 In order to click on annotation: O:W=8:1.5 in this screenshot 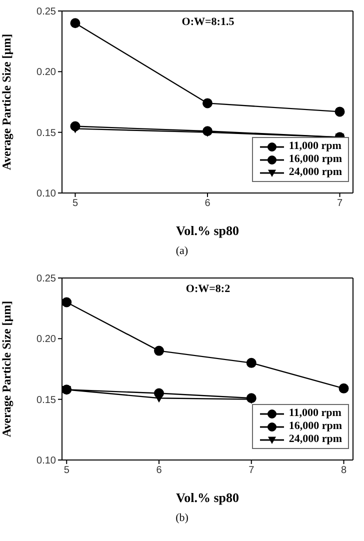, I will do `click(208, 22)`.